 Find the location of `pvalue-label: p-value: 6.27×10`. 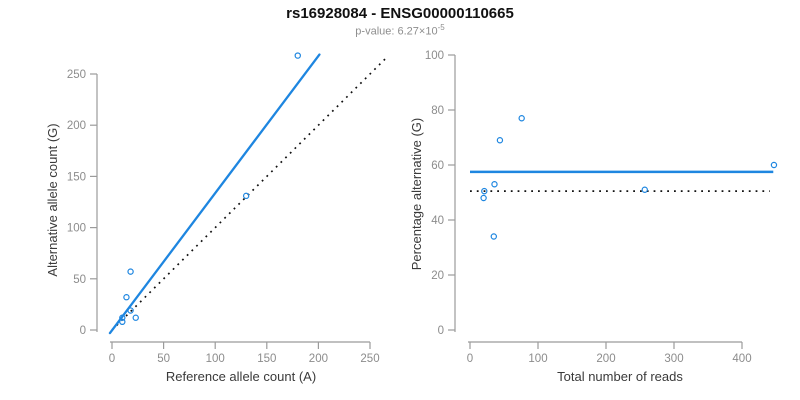

pvalue-label: p-value: 6.27×10 is located at coordinates (396, 31).